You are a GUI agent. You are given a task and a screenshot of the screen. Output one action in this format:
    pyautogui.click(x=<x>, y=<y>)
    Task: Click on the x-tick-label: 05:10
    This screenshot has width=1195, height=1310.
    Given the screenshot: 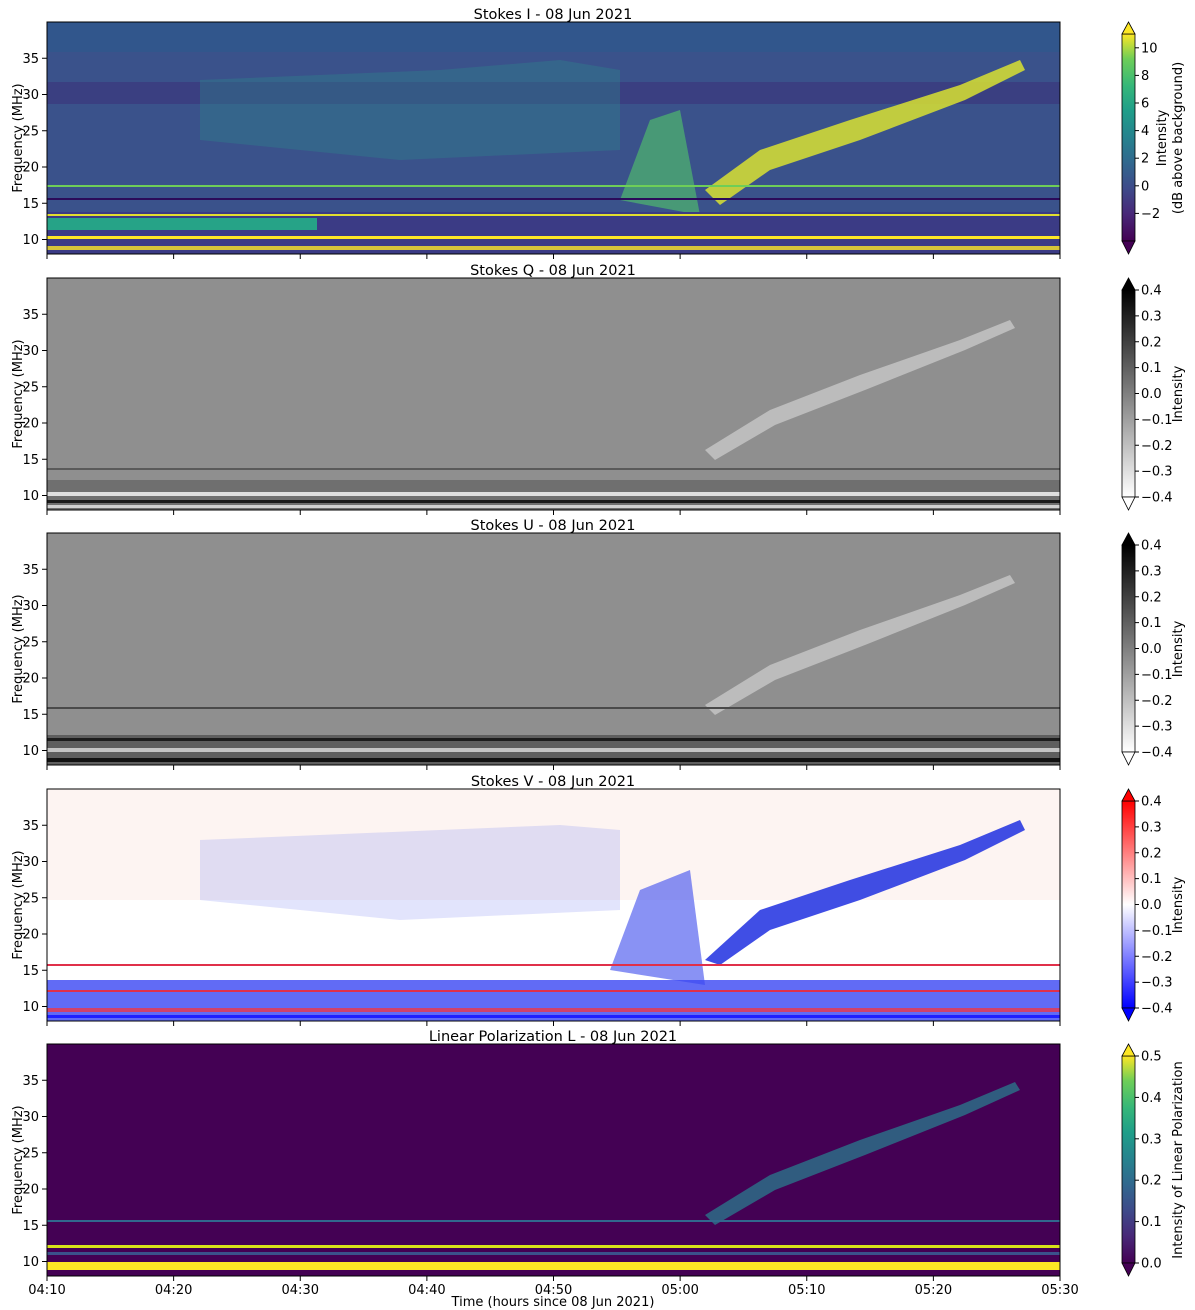 What is the action you would take?
    pyautogui.click(x=806, y=1290)
    